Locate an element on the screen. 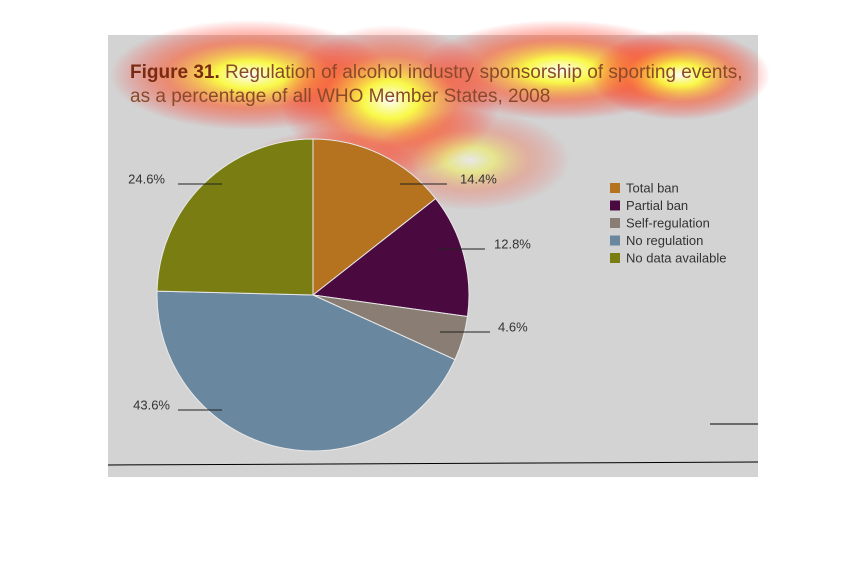 The width and height of the screenshot is (866, 577). data-label: 43.6% is located at coordinates (151, 404).